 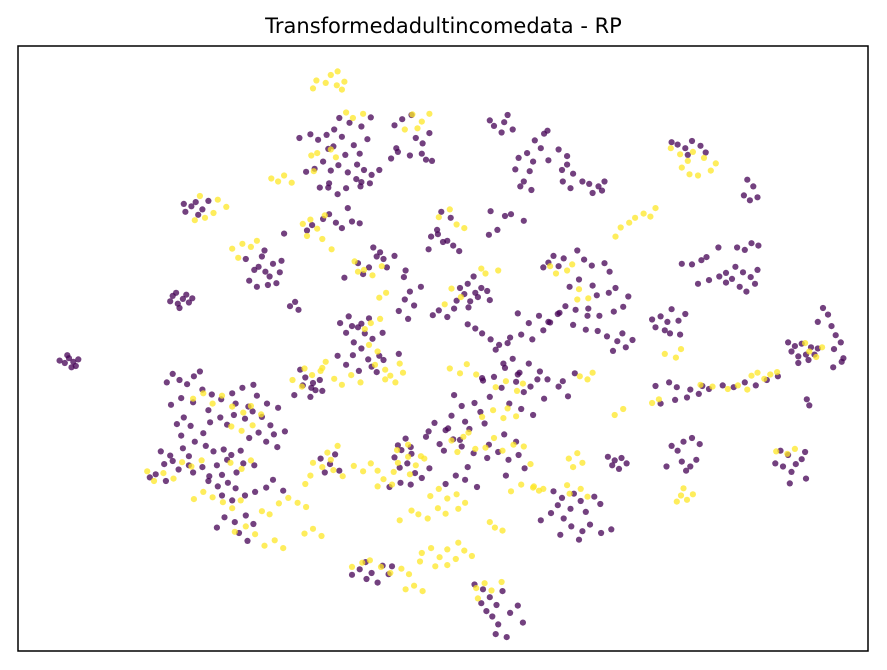 I want to click on chart-title: Transformedadultincomedata - RP, so click(x=443, y=26).